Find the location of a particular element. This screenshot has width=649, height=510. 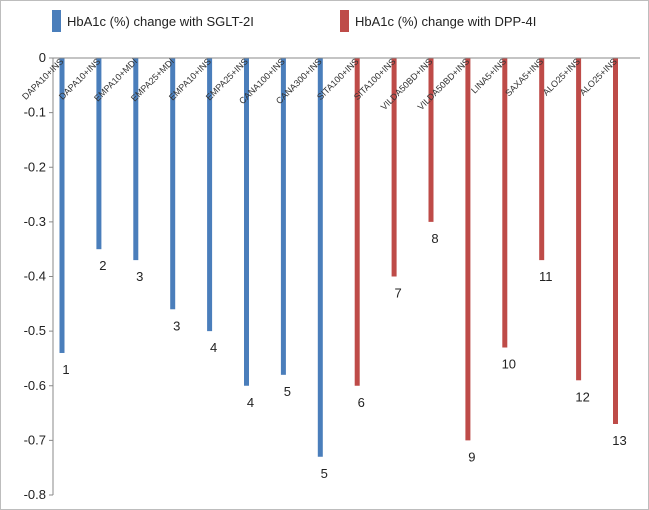

legend-label-2: HbA1c (%) change with DPP-4I is located at coordinates (445, 21).